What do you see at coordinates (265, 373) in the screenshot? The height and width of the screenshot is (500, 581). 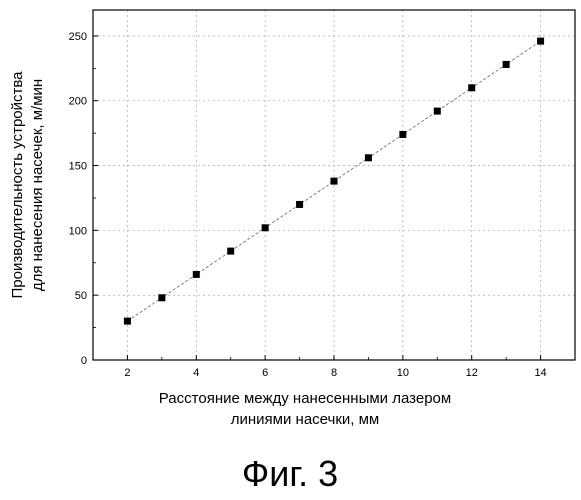 I see `x-tick-label: 6` at bounding box center [265, 373].